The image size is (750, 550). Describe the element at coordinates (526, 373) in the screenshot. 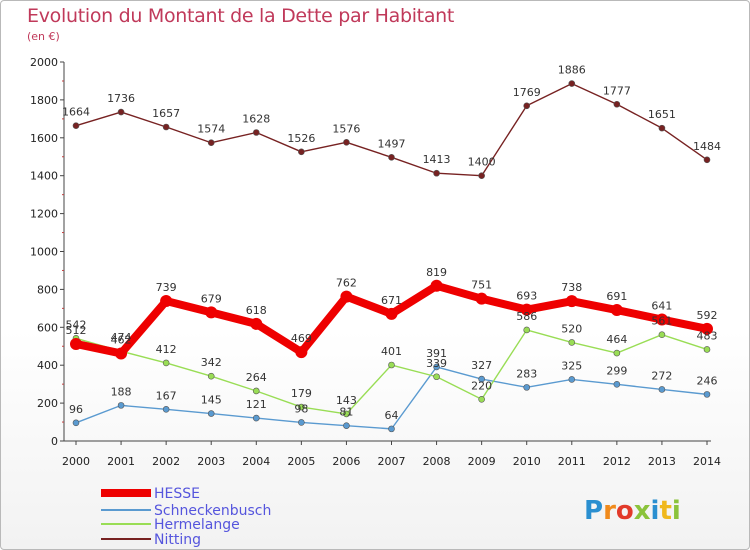

I see `data-label: 283` at that location.